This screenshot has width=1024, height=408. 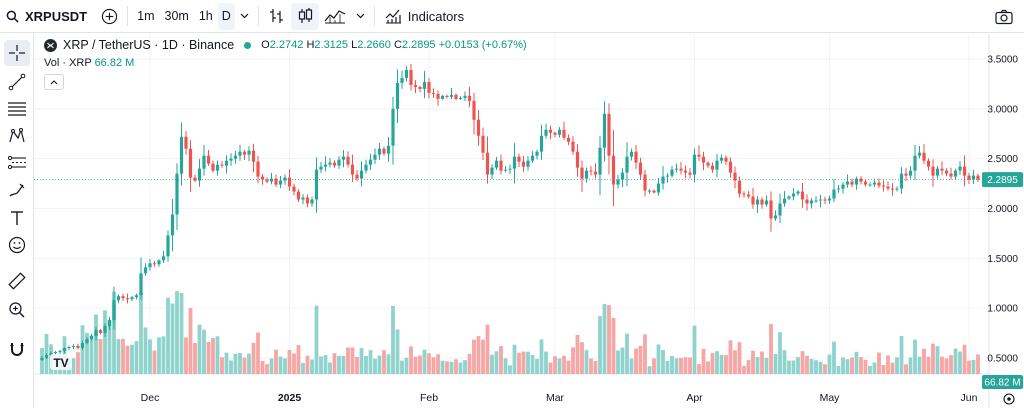 I want to click on gear-icon, so click(x=1009, y=399).